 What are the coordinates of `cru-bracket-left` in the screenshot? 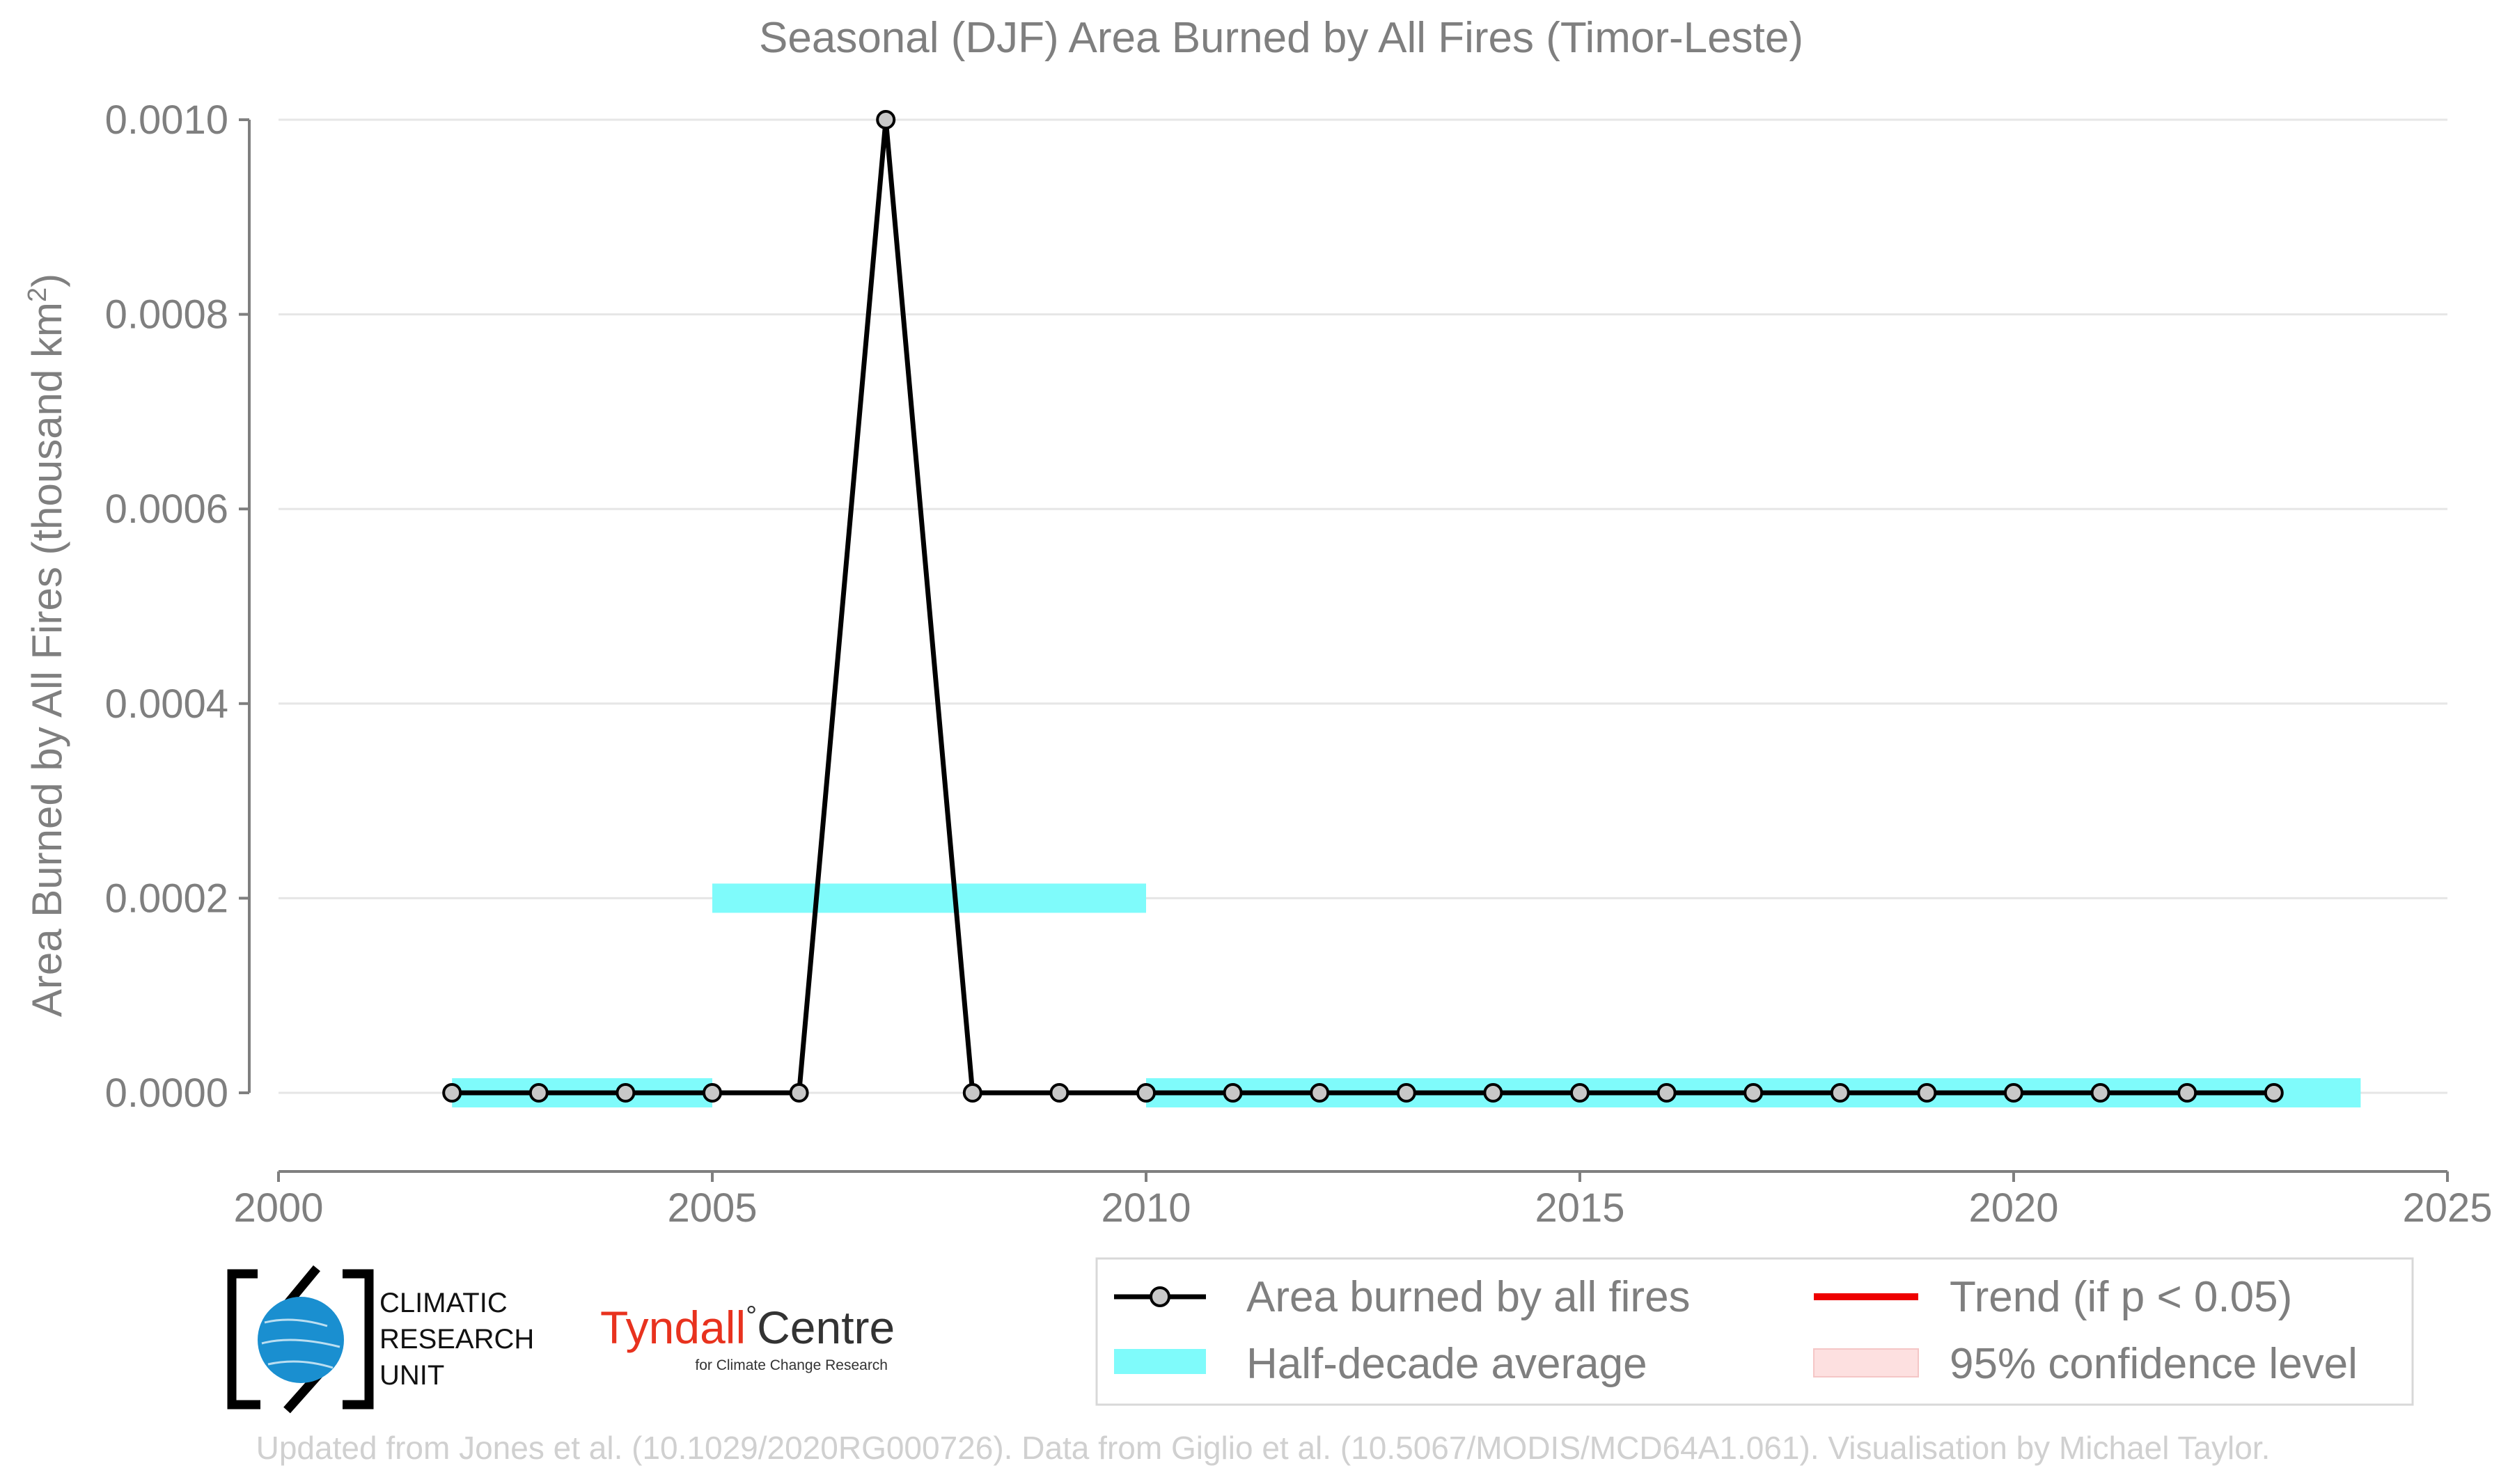 It's located at (244, 1339).